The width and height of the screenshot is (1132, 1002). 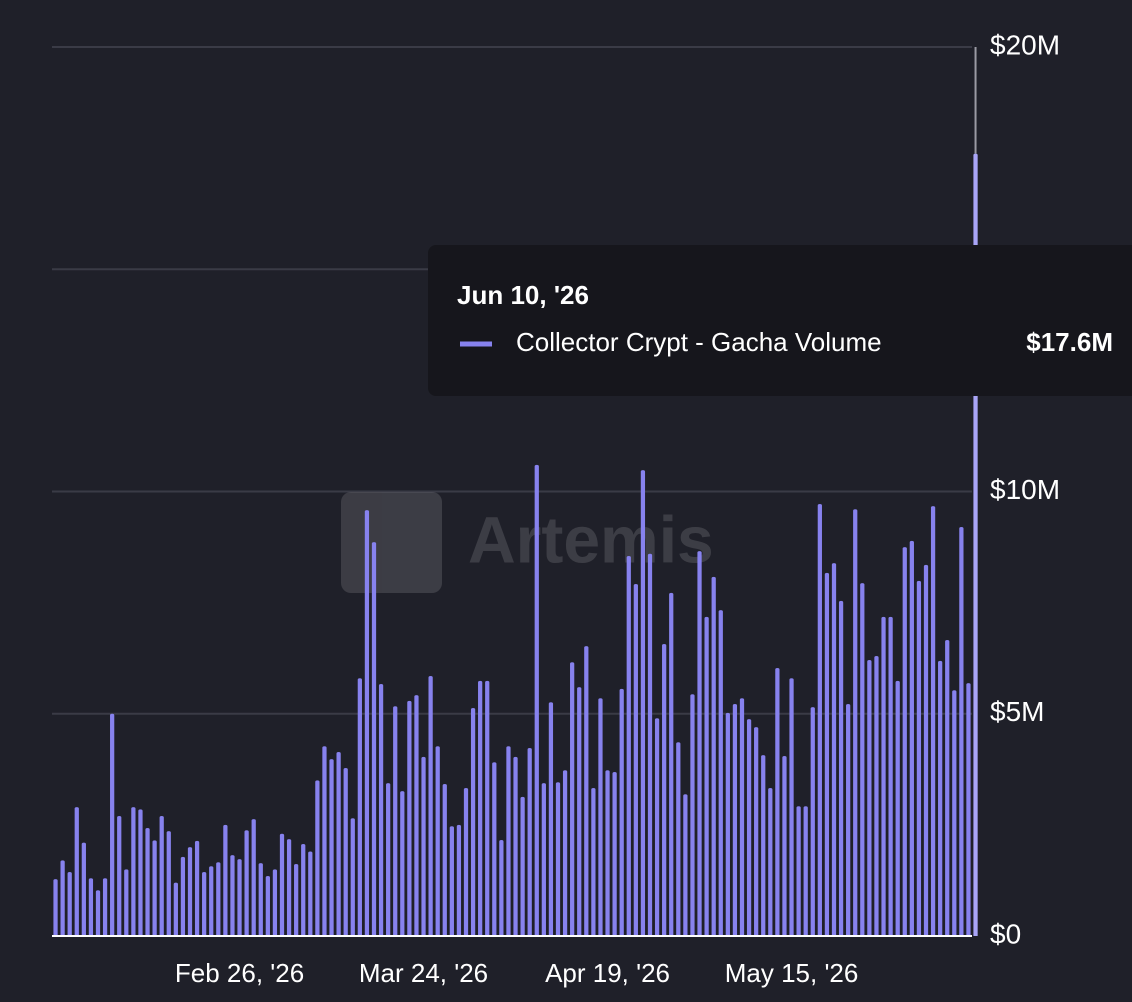 What do you see at coordinates (699, 342) in the screenshot?
I see `tooltip-series: Collector Crypt - Gacha Volume` at bounding box center [699, 342].